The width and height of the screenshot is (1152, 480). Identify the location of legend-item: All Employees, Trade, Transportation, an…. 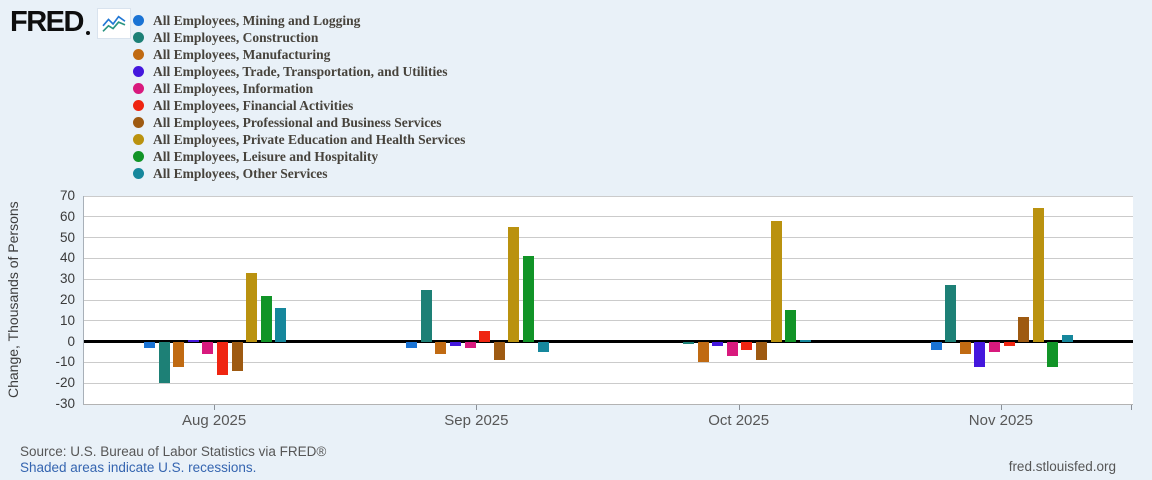
(299, 71).